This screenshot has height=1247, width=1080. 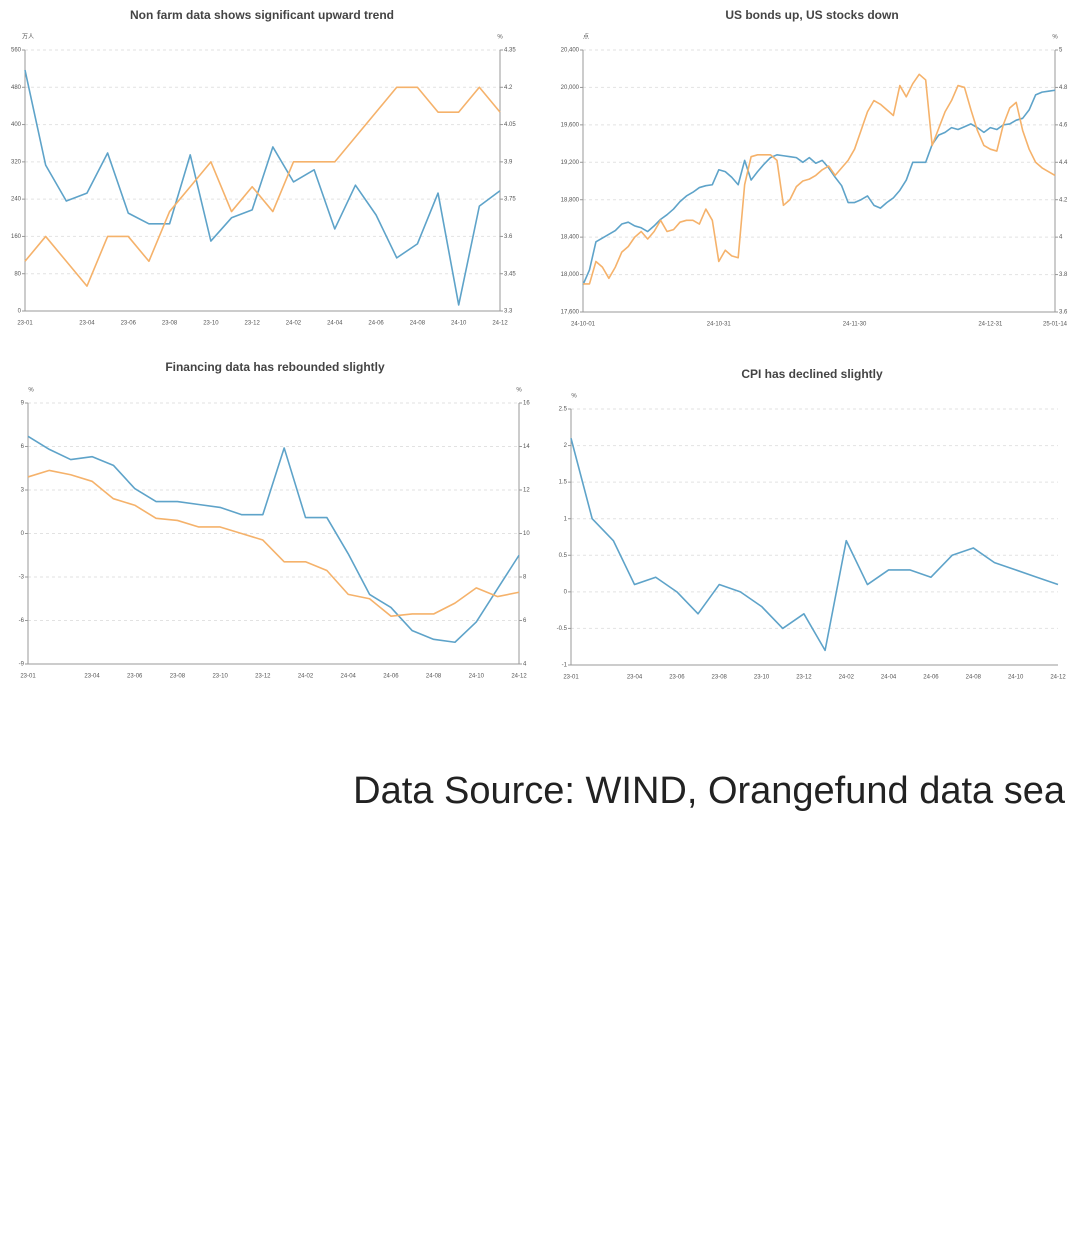 What do you see at coordinates (1055, 325) in the screenshot?
I see `x-tick-label: 25-01-14` at bounding box center [1055, 325].